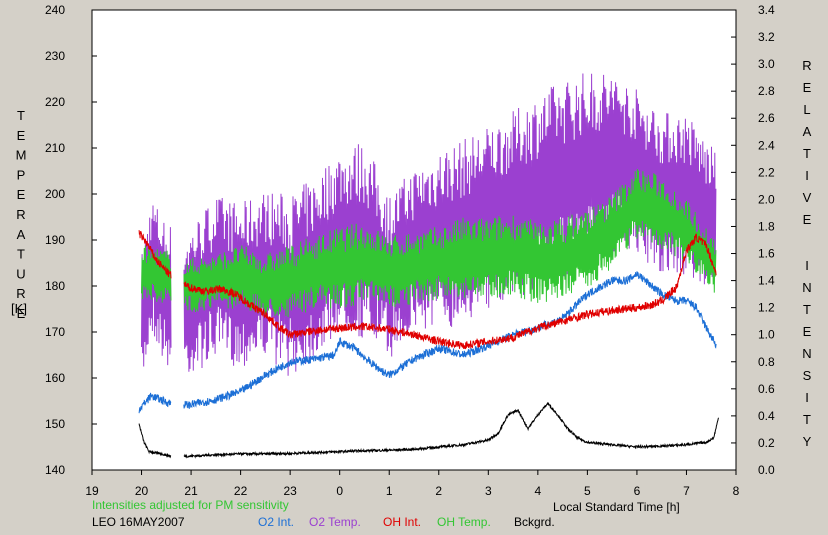 The image size is (828, 535). What do you see at coordinates (55, 56) in the screenshot?
I see `left-tick-label: 230` at bounding box center [55, 56].